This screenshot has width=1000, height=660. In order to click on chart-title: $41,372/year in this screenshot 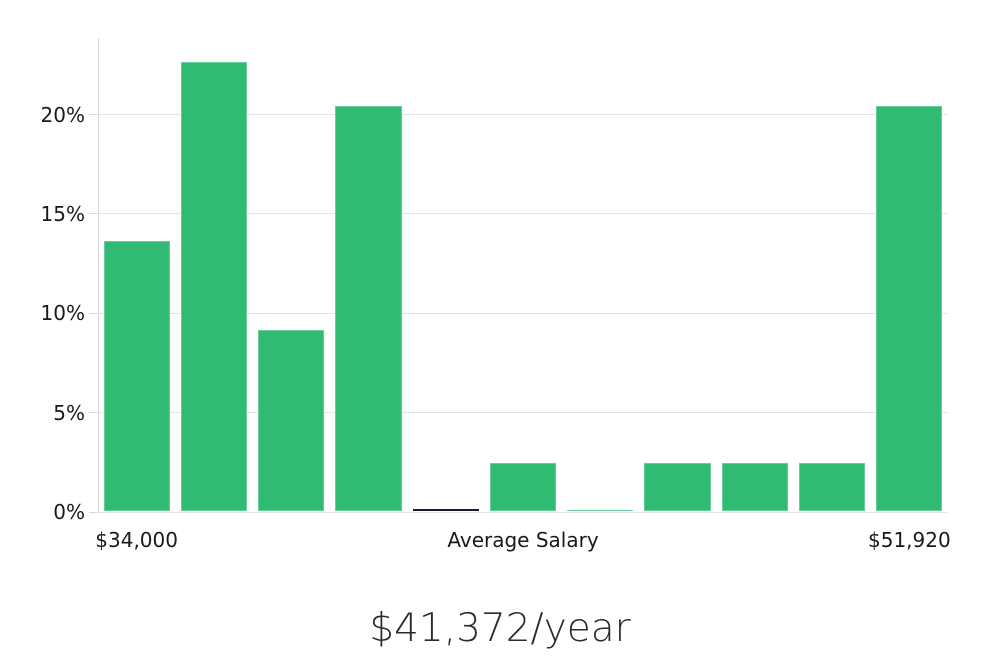, I will do `click(500, 628)`.